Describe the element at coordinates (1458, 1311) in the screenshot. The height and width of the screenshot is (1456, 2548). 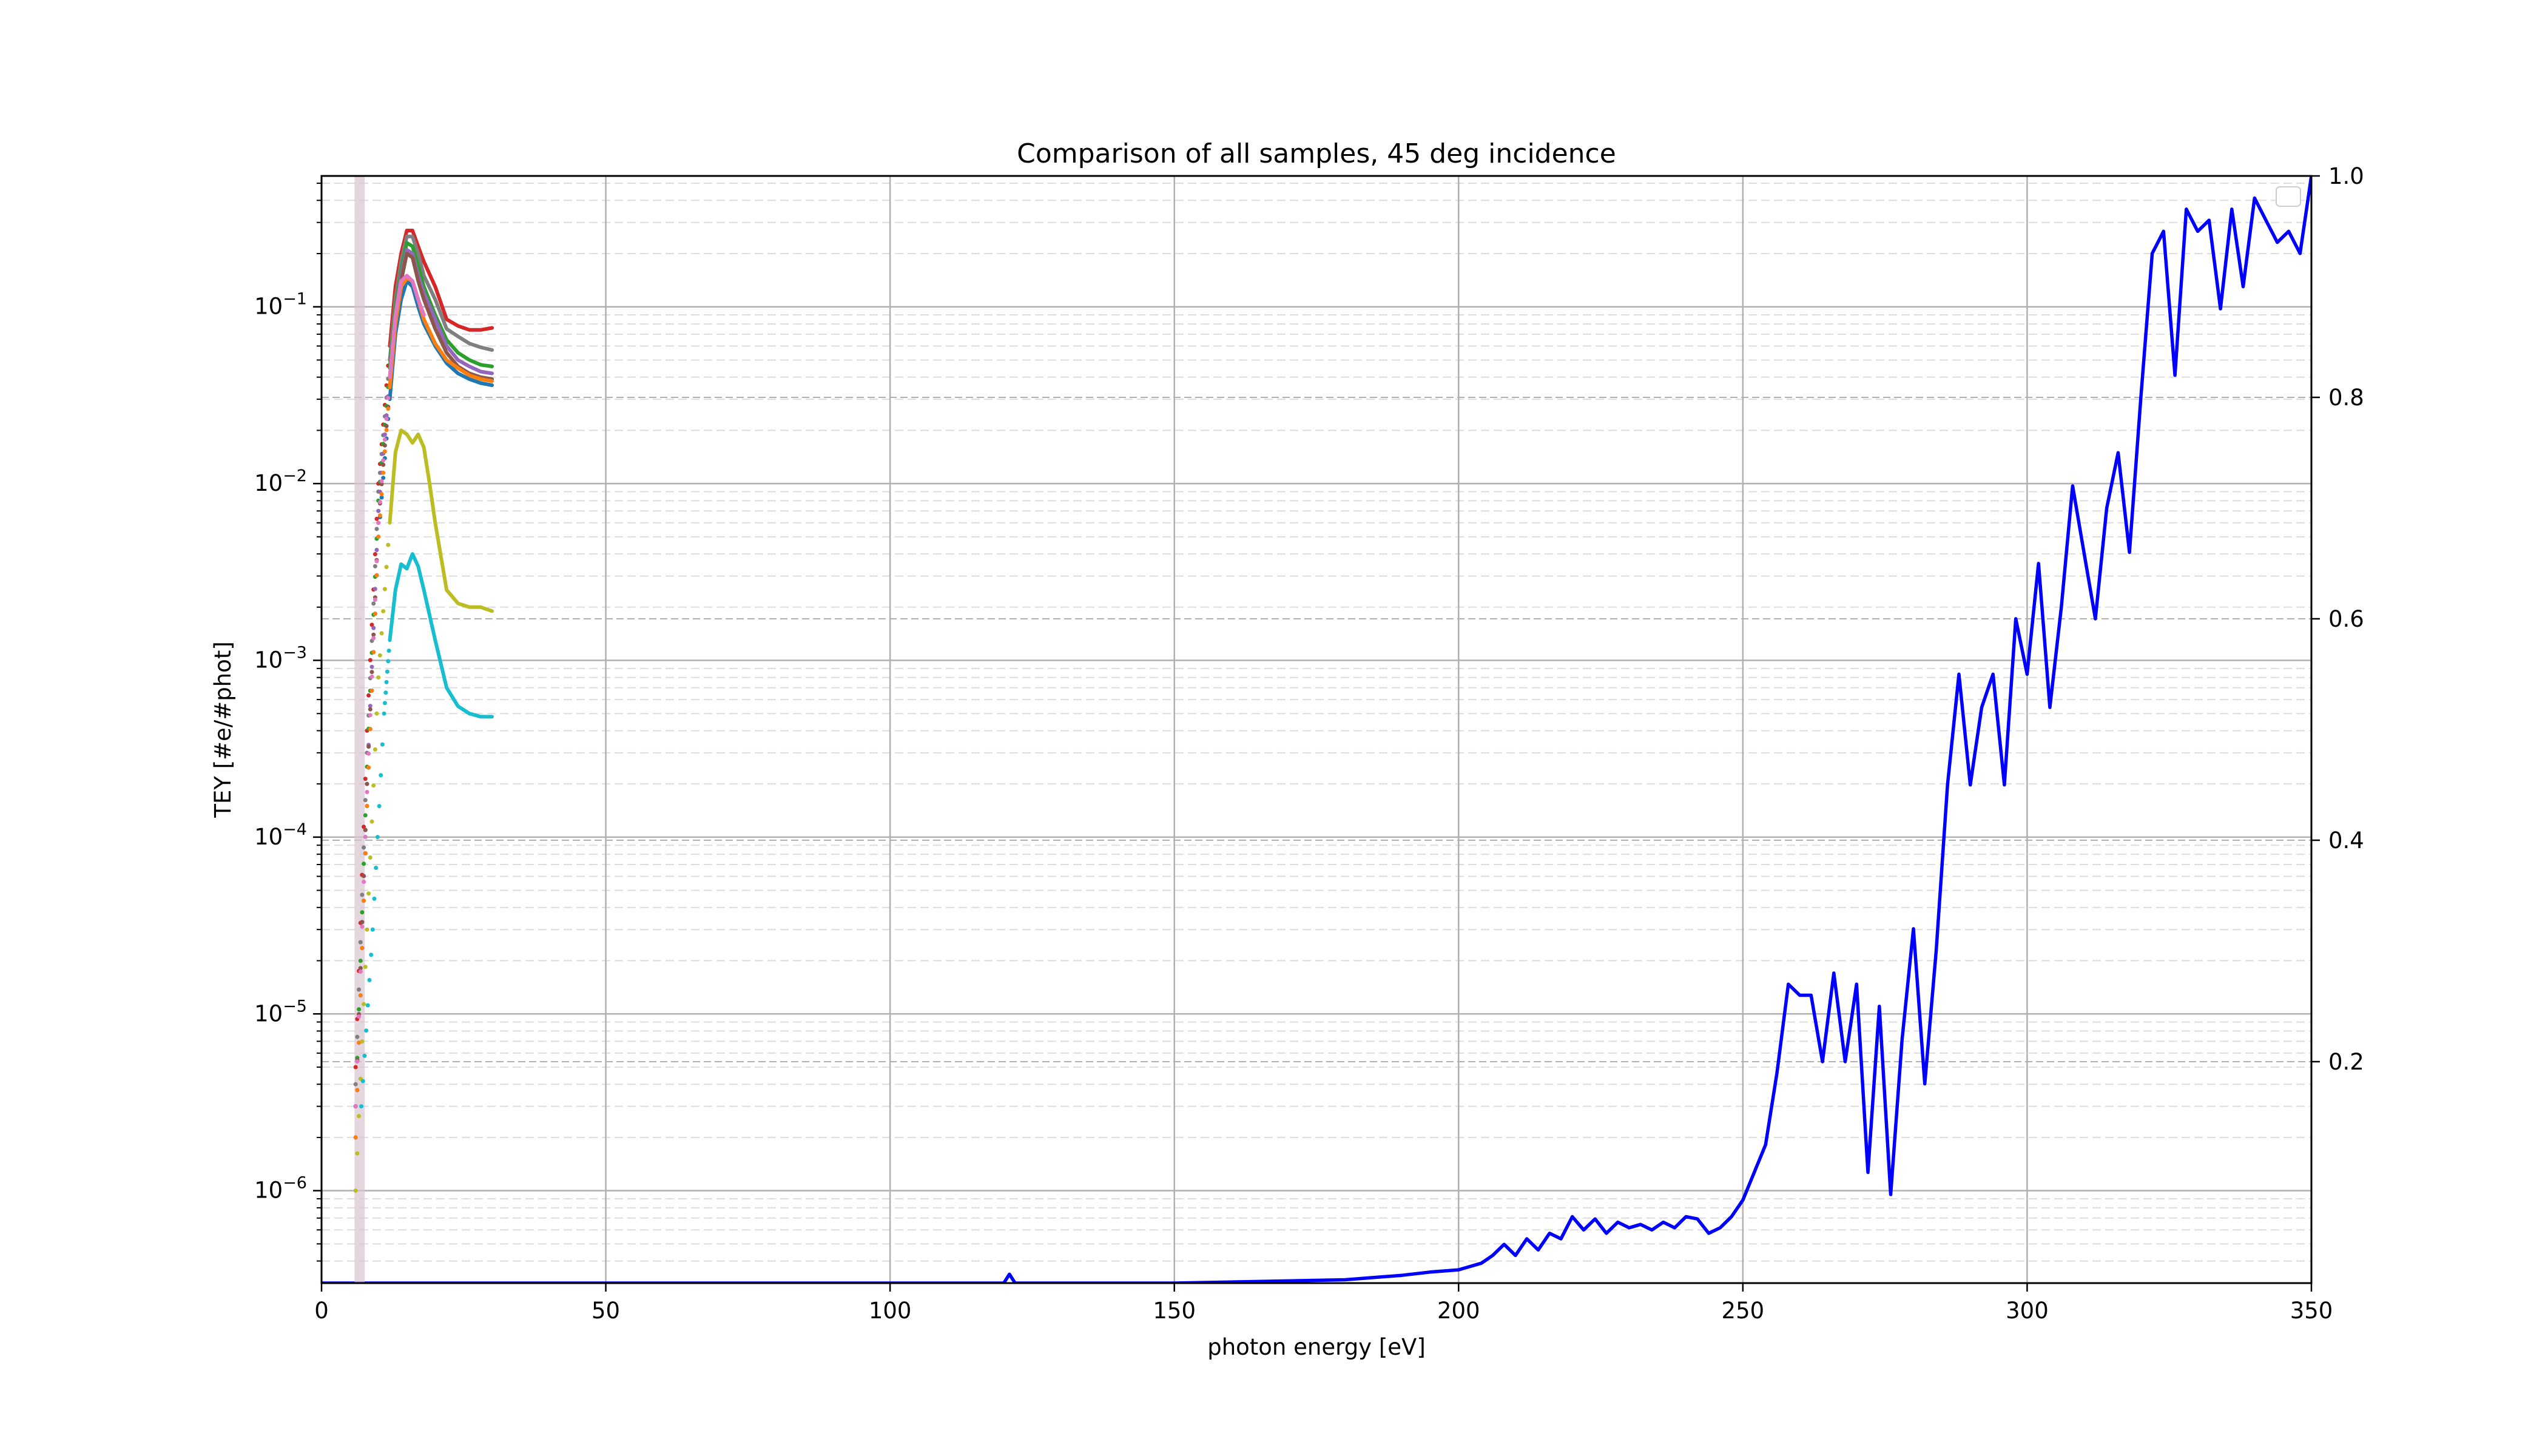
I see `x-tick-label: 200` at that location.